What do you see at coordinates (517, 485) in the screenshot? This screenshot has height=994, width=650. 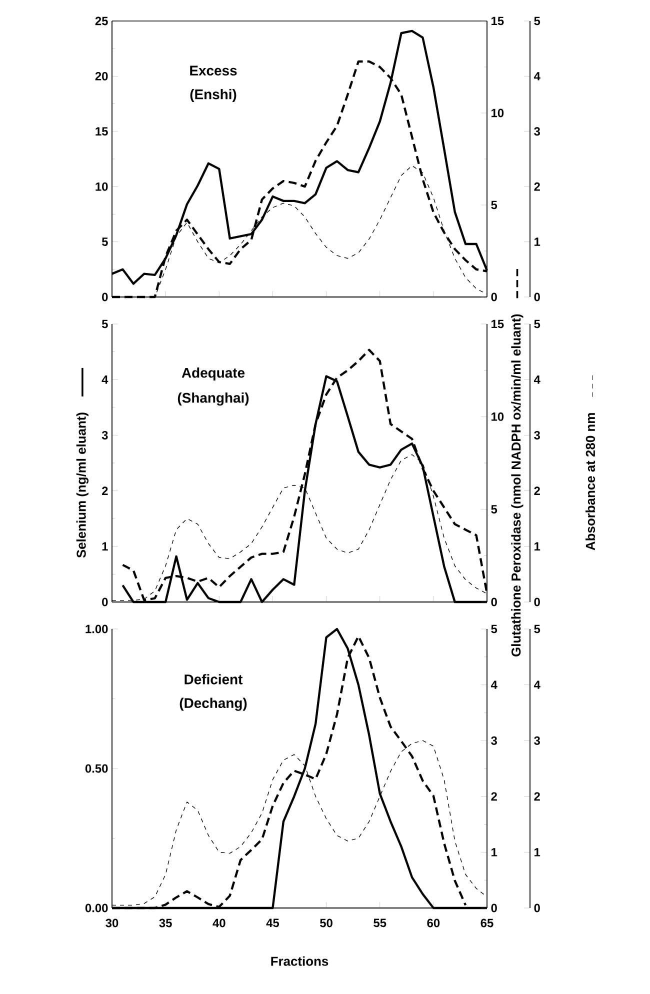 I see `y2-axis-title: Glutathione Peroxidase (nmol NADPH ox/min/ml eluant)` at bounding box center [517, 485].